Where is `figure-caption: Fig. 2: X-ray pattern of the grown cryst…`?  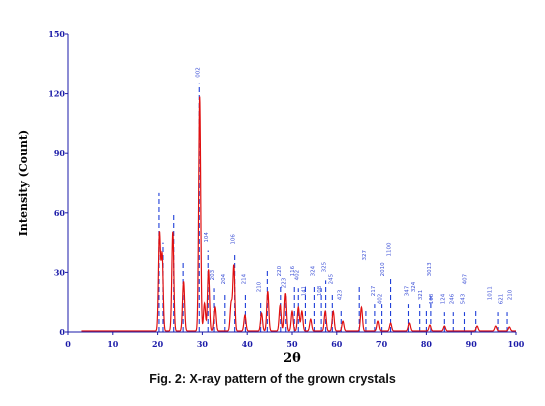
figure-caption: Fig. 2: X-ray pattern of the grown cryst… is located at coordinates (272, 379).